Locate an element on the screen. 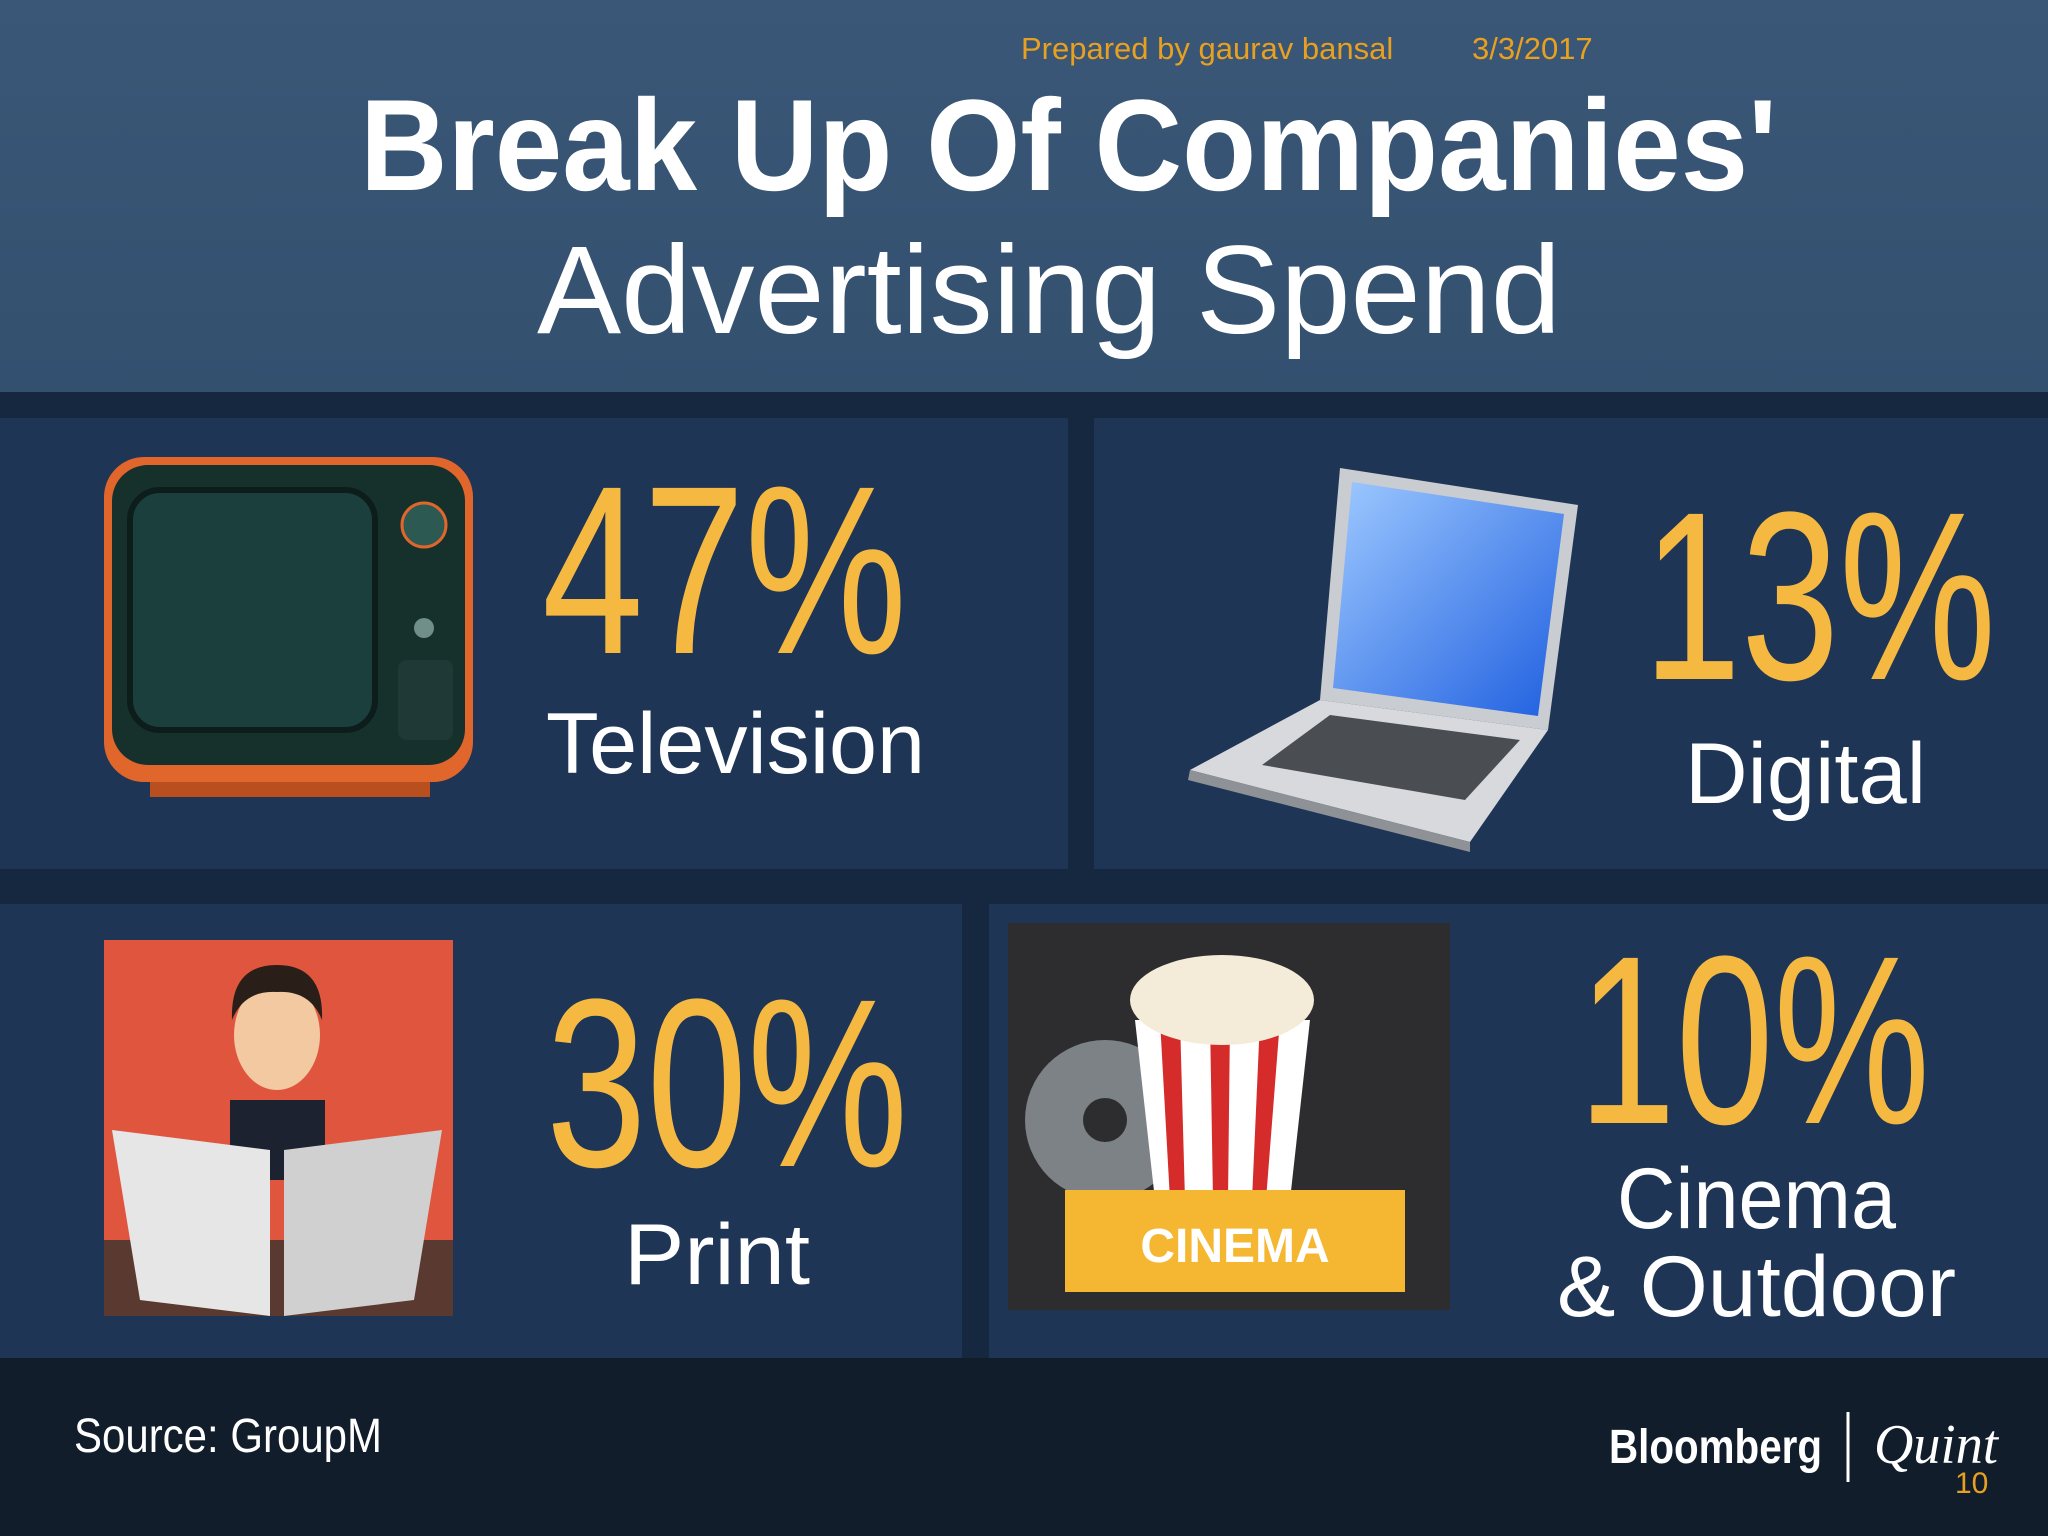  tv-icon is located at coordinates (288, 627).